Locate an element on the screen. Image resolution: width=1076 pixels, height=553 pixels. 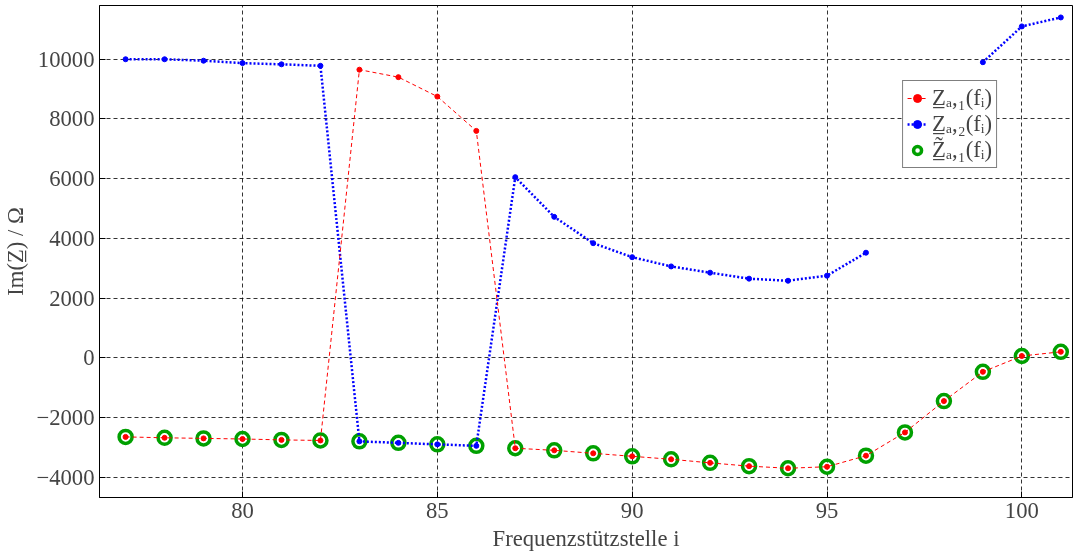
y-tick-label: 0 is located at coordinates (89, 358).